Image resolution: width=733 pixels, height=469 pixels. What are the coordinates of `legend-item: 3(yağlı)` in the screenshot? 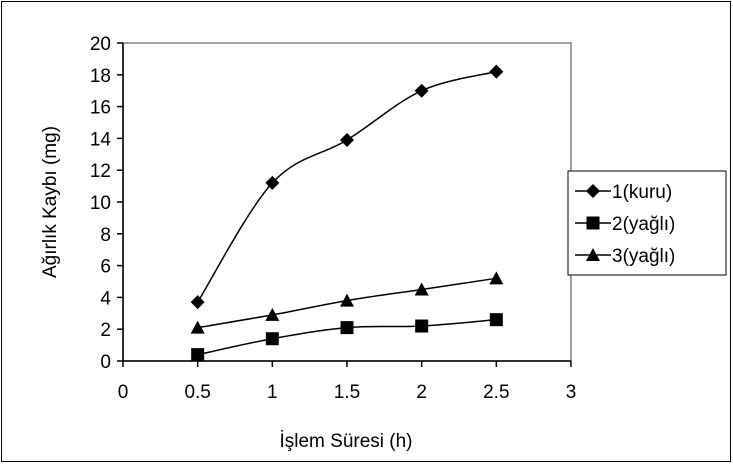 It's located at (625, 256).